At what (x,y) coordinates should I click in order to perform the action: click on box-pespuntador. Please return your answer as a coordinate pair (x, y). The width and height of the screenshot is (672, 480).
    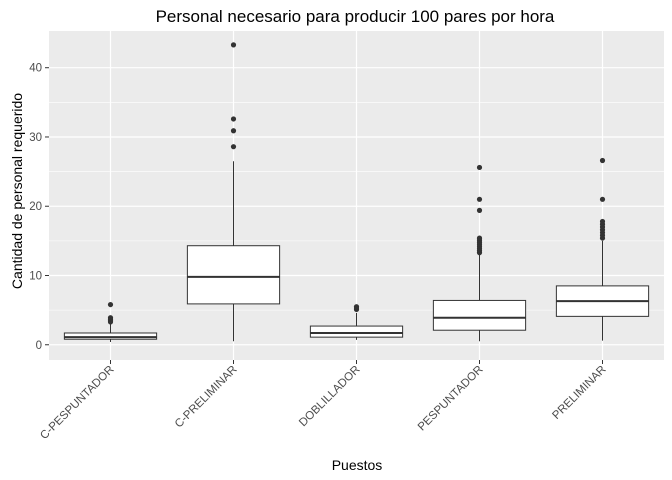
    Looking at the image, I should click on (479, 253).